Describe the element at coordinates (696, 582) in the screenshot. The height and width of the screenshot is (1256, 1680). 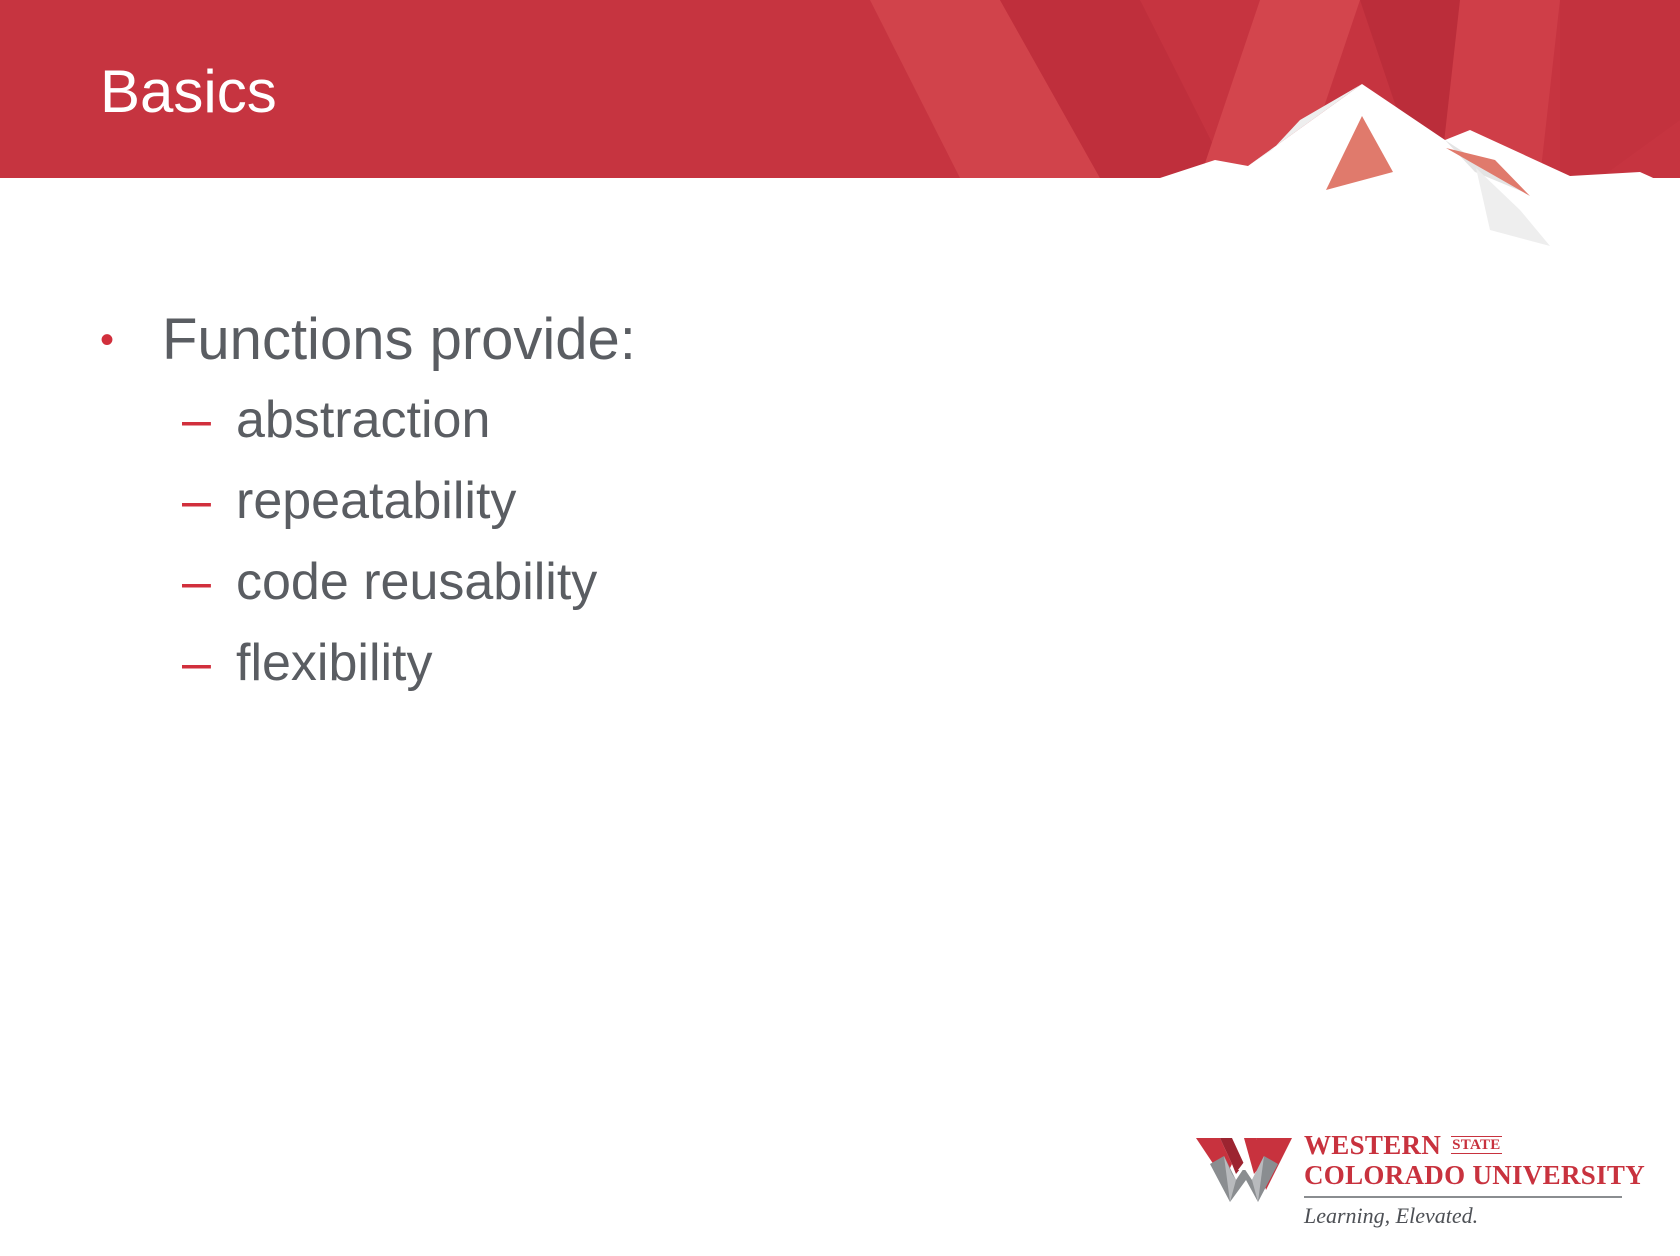
I see `sub-item-code-reusability: – code reusability` at that location.